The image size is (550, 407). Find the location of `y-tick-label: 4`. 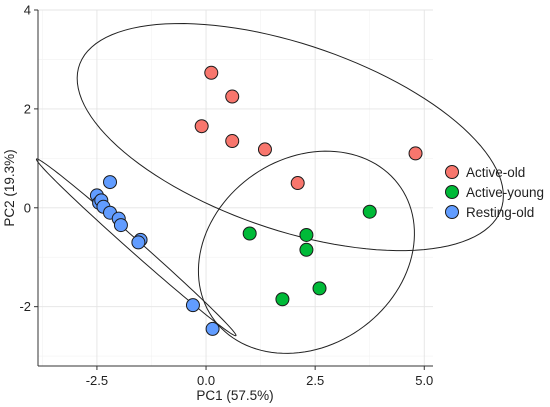

y-tick-label: 4 is located at coordinates (27, 10).